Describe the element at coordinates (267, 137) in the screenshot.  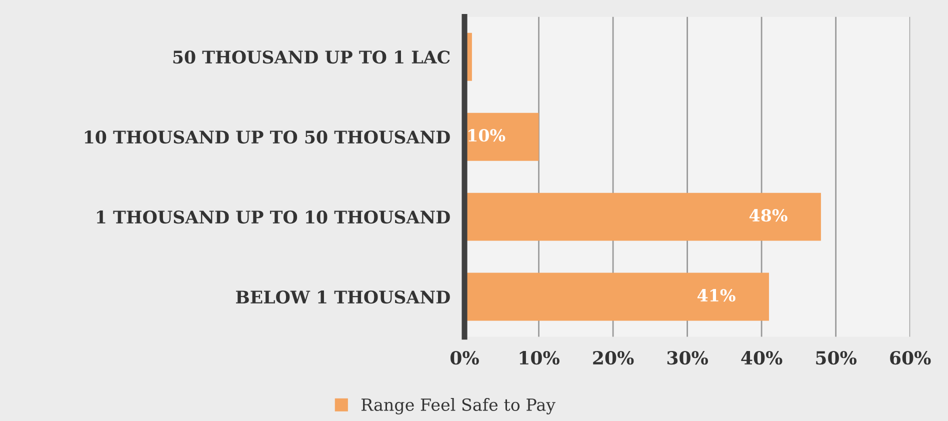
I see `y-tick-label: 10 THOUSAND UP TO 50 THOUSAND` at that location.